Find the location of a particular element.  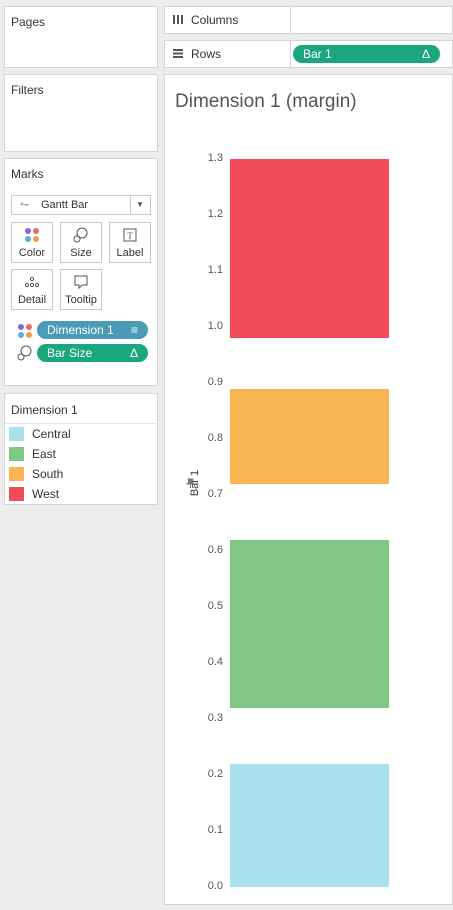

filters-panel: Filters is located at coordinates (81, 113).